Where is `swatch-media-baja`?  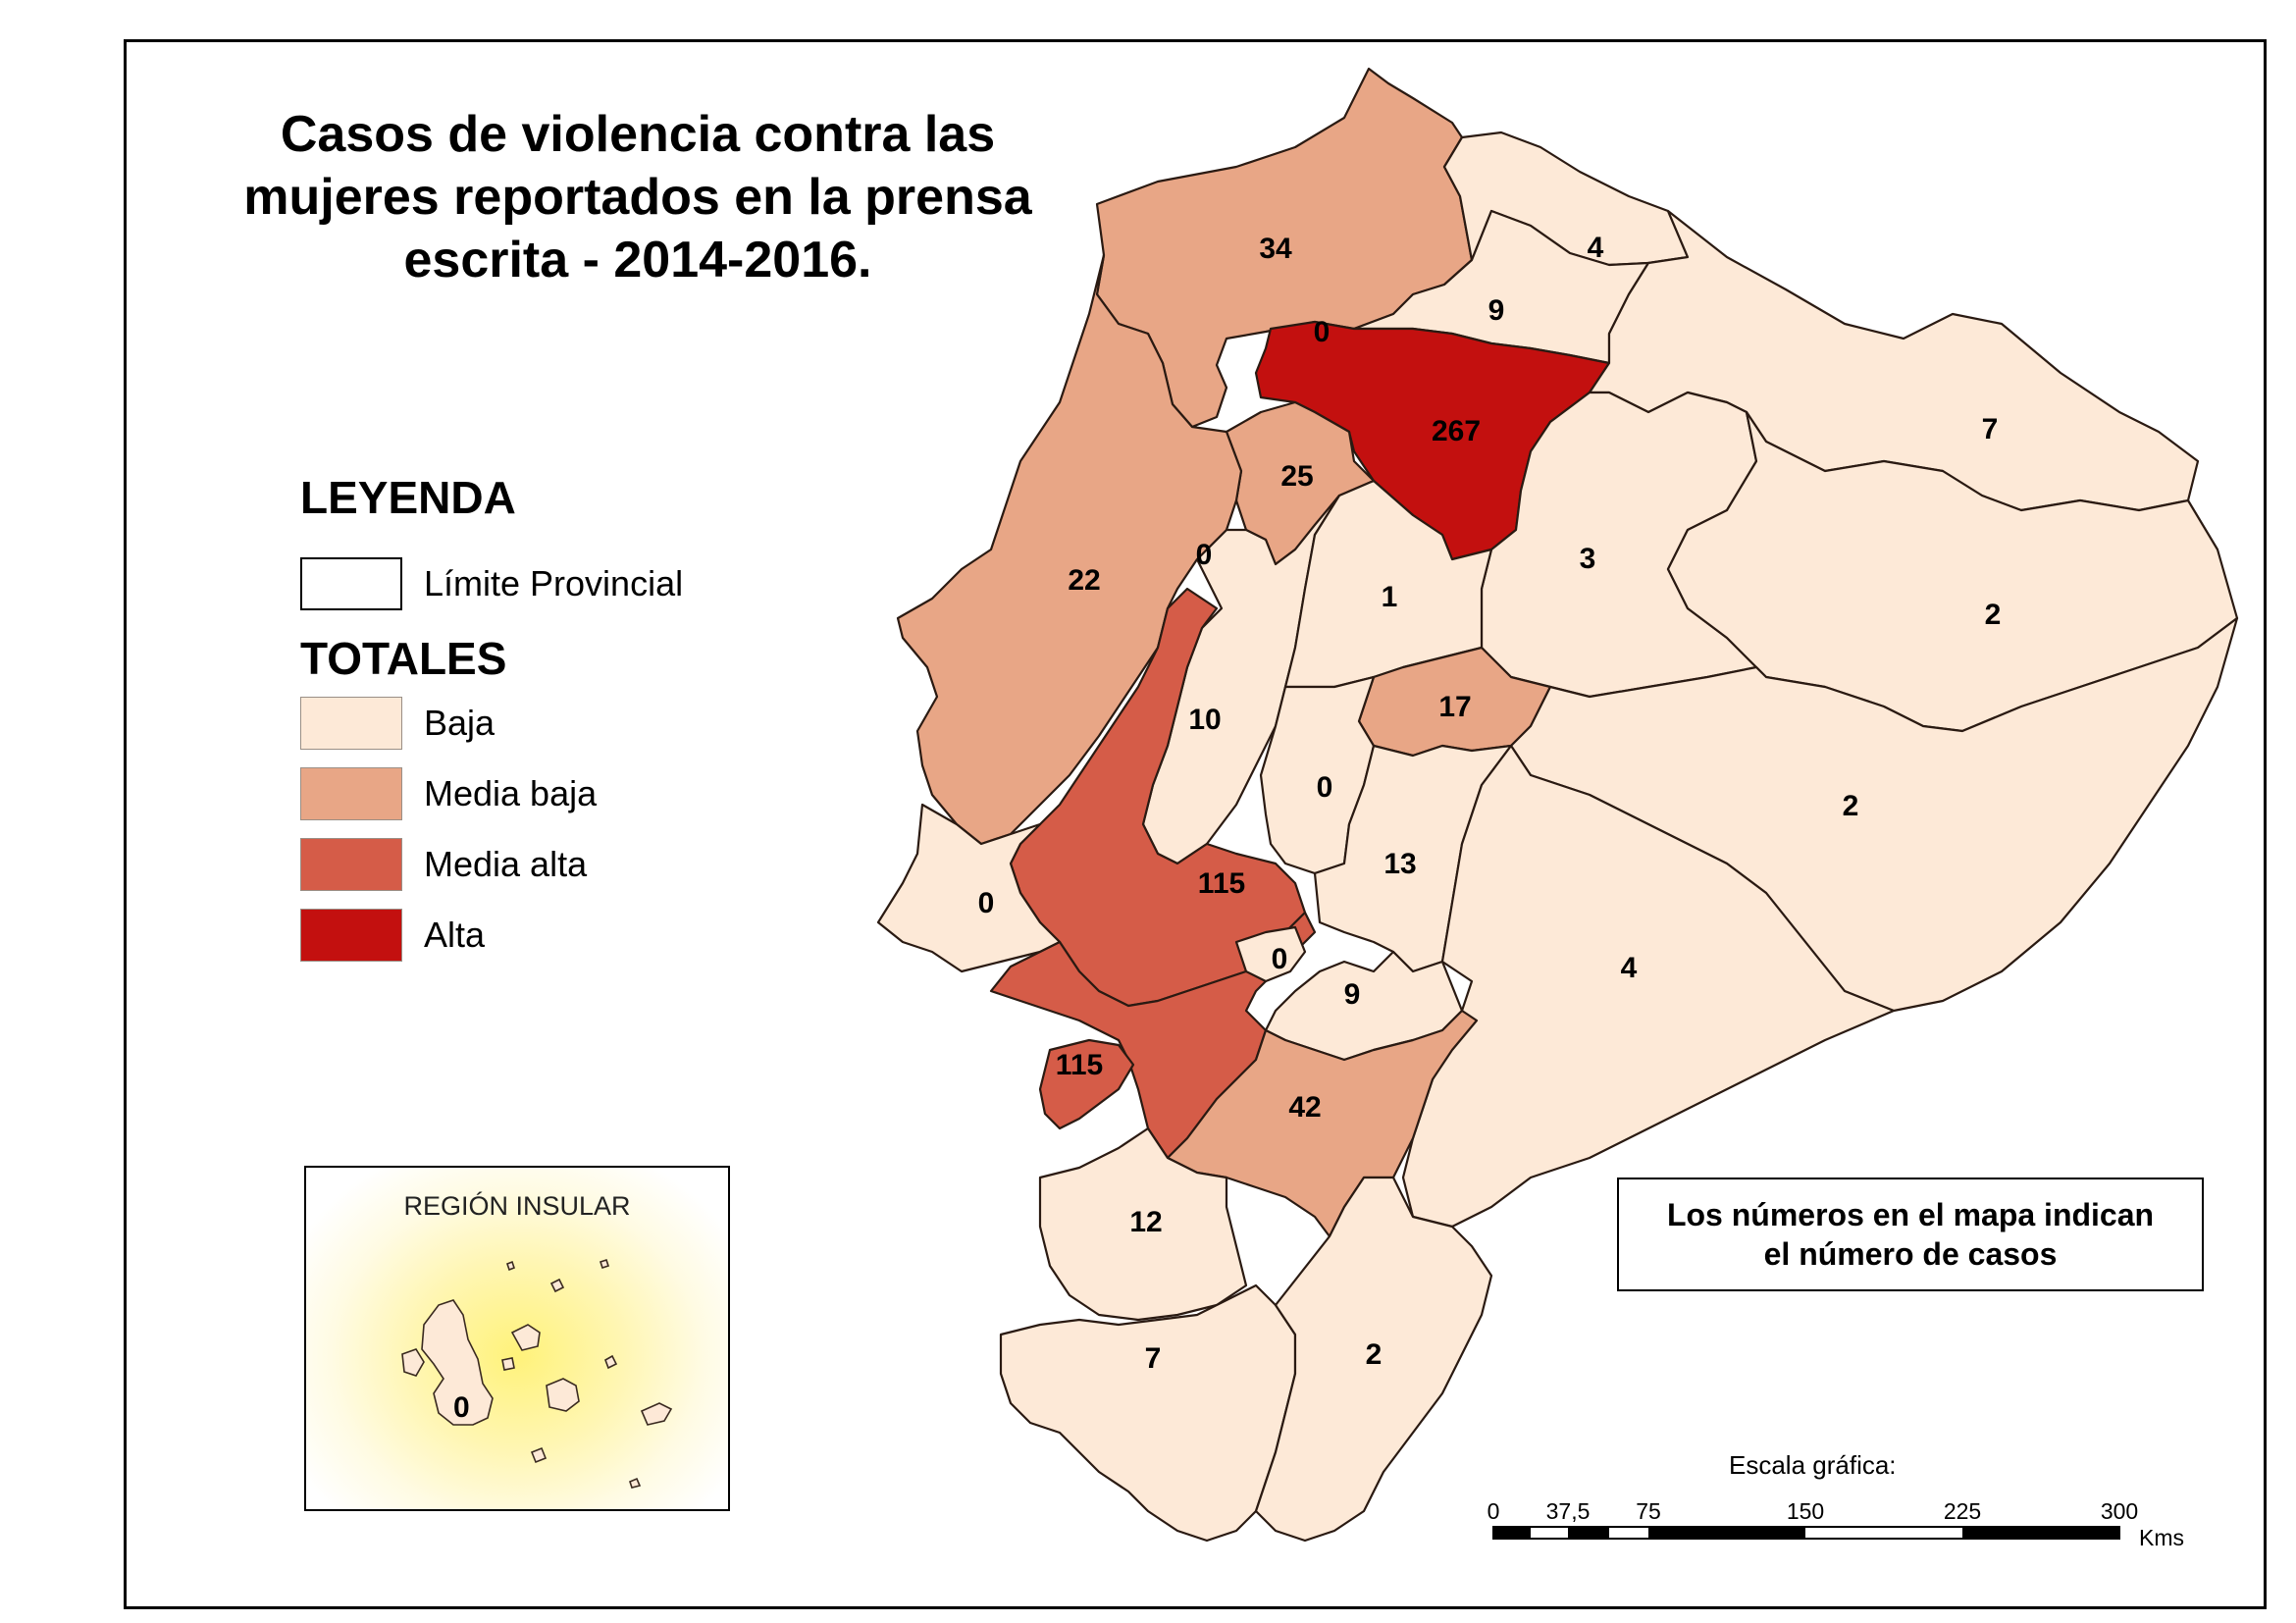
swatch-media-baja is located at coordinates (351, 793).